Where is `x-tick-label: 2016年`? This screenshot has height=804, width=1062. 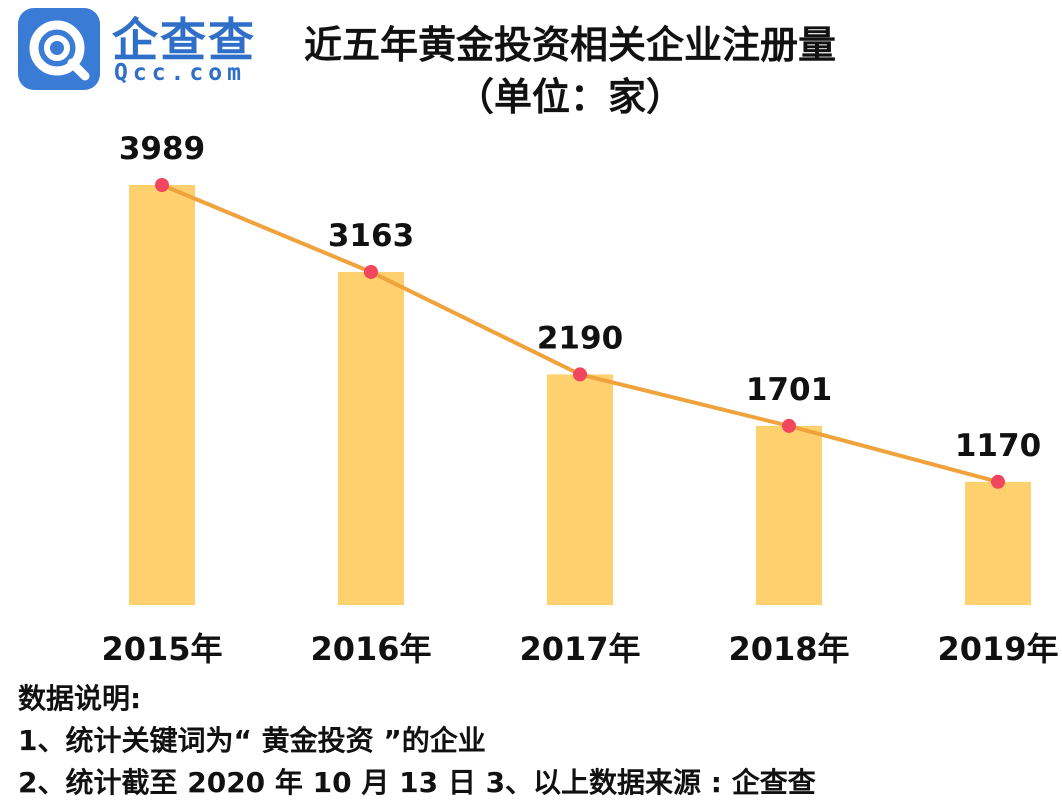 x-tick-label: 2016年 is located at coordinates (370, 649).